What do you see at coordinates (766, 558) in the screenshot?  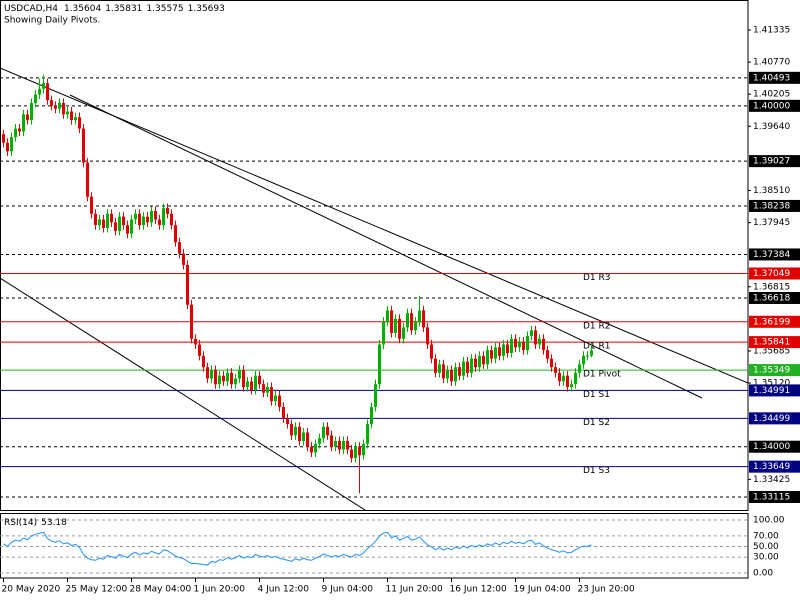 I see `rsi-tick-label: 30.00` at bounding box center [766, 558].